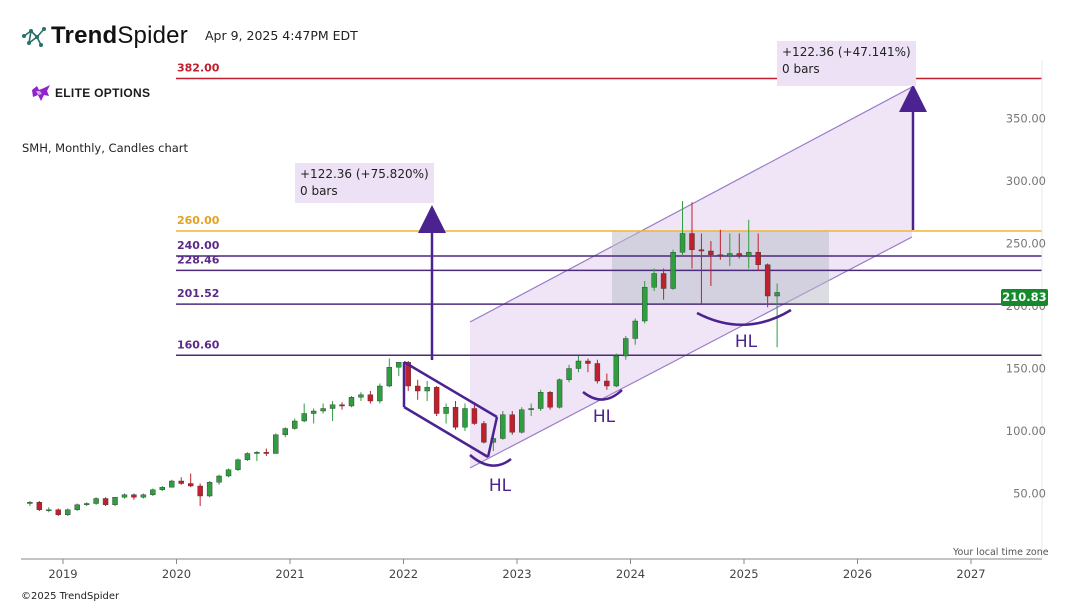 This screenshot has height=606, width=1072. I want to click on candle-2025-02-body, so click(758, 258).